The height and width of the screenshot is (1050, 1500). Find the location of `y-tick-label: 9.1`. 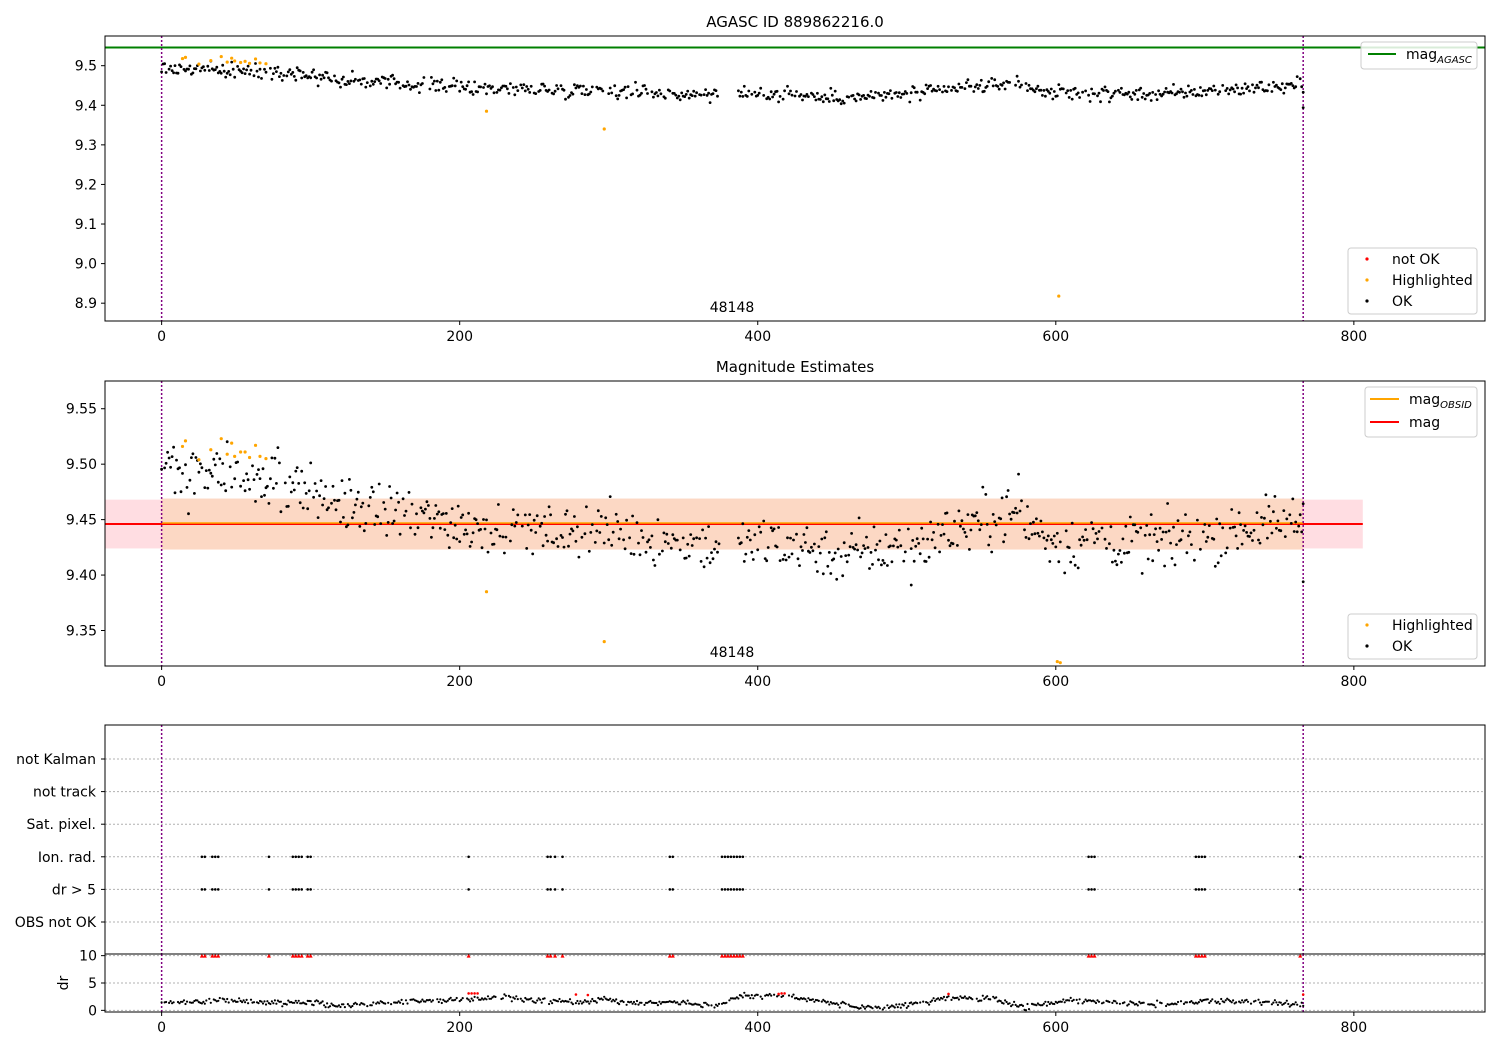

y-tick-label: 9.1 is located at coordinates (86, 225).